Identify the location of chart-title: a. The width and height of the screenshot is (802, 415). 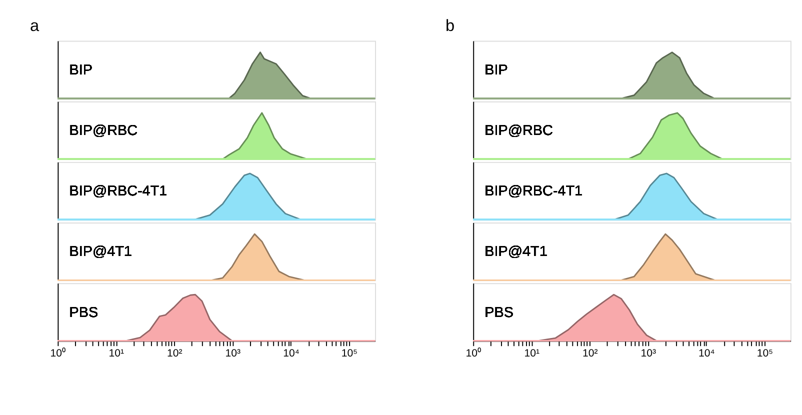
(35, 26).